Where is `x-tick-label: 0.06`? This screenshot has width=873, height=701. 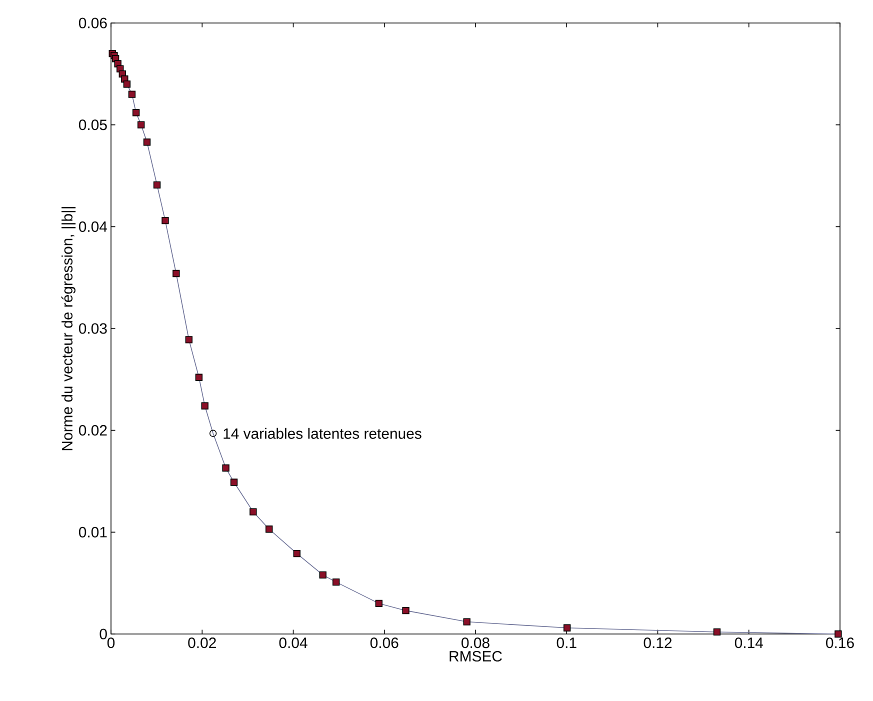 x-tick-label: 0.06 is located at coordinates (384, 643).